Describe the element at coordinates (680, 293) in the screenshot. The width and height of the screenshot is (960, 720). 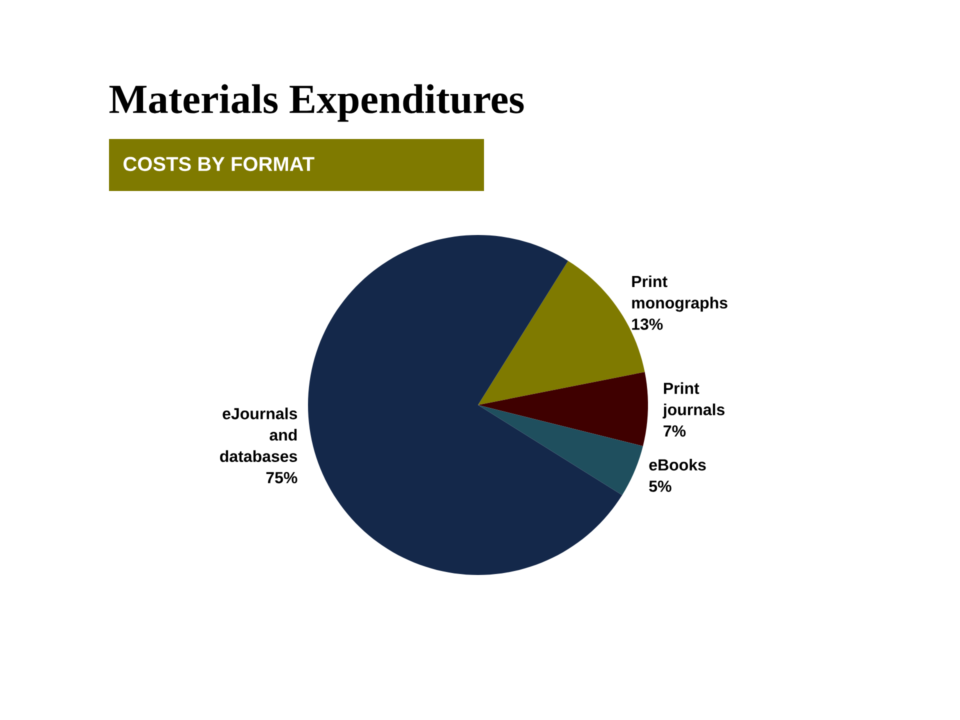
I see `slice-label: Print monographs` at that location.